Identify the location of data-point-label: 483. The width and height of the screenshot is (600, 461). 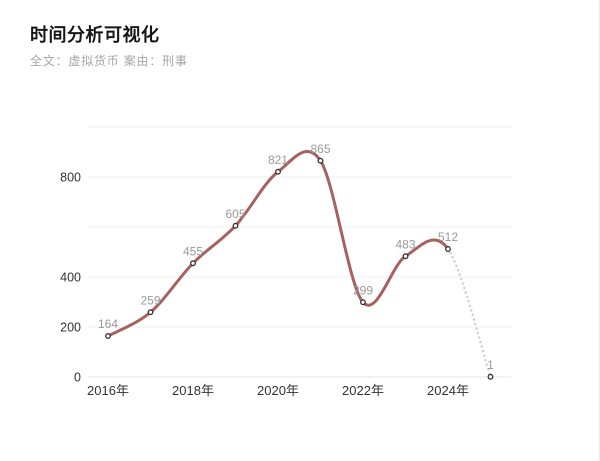
(405, 244).